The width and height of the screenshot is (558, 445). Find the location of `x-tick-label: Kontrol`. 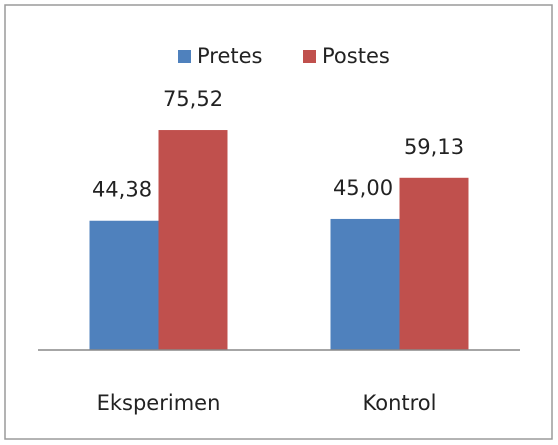

x-tick-label: Kontrol is located at coordinates (400, 403).